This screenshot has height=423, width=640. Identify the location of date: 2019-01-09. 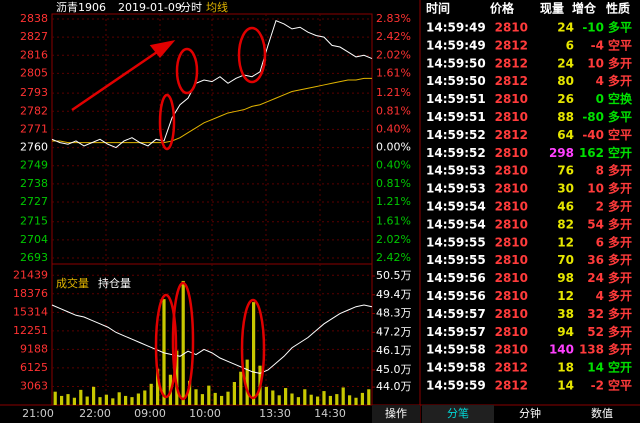
(150, 7).